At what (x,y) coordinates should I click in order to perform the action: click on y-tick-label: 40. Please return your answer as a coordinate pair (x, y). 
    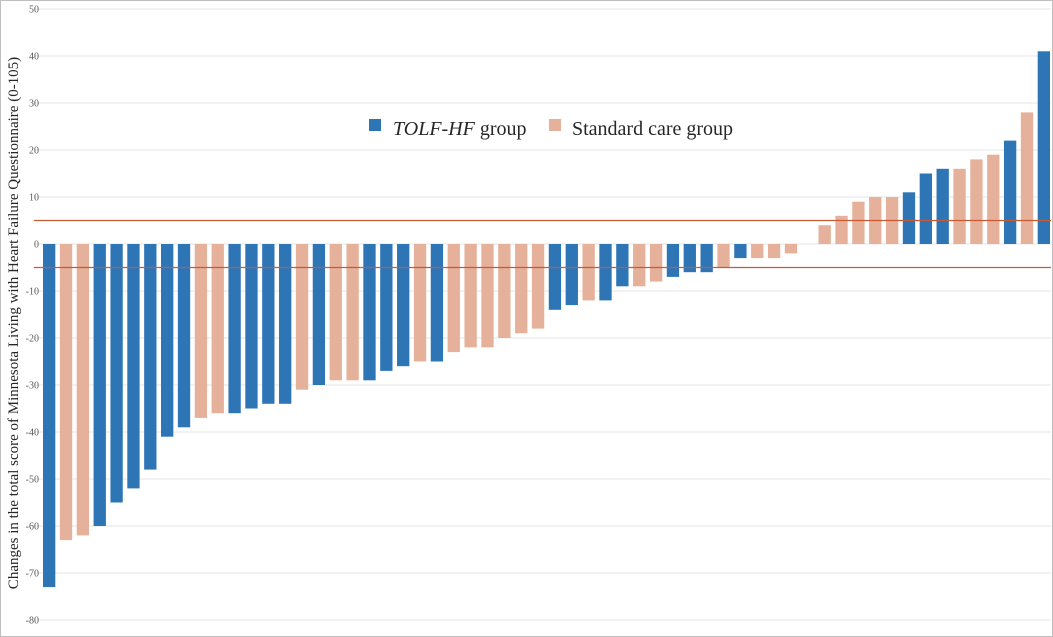
    Looking at the image, I should click on (34, 57).